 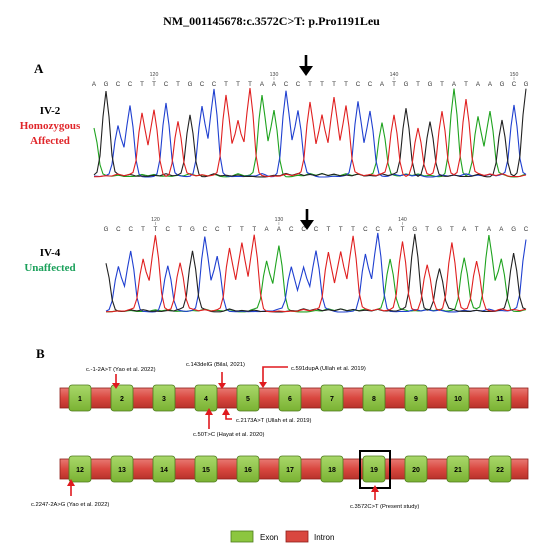 What do you see at coordinates (226, 411) in the screenshot?
I see `arrowhead-c2173AT` at bounding box center [226, 411].